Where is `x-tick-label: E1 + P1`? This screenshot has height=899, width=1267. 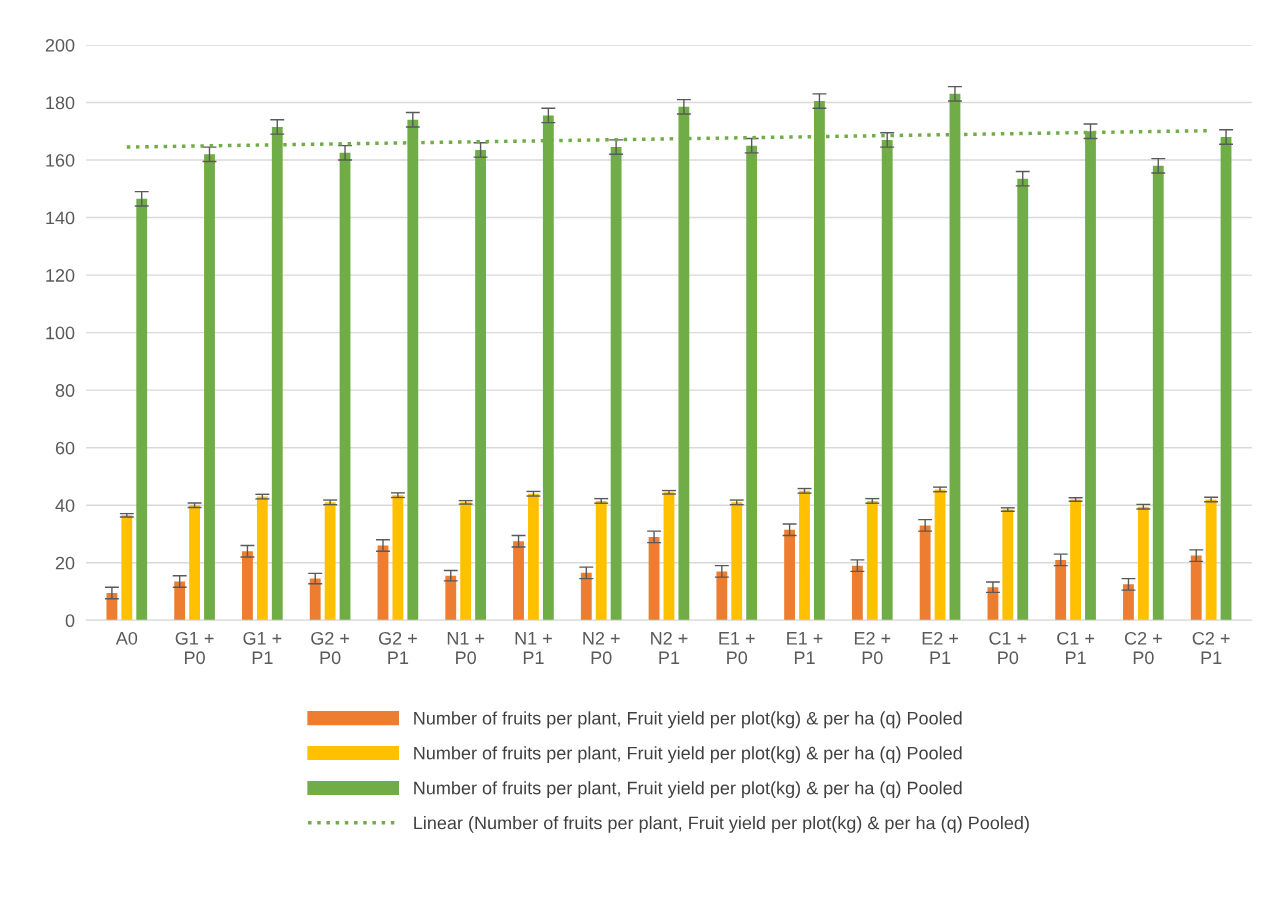 x-tick-label: E1 + P1 is located at coordinates (805, 648).